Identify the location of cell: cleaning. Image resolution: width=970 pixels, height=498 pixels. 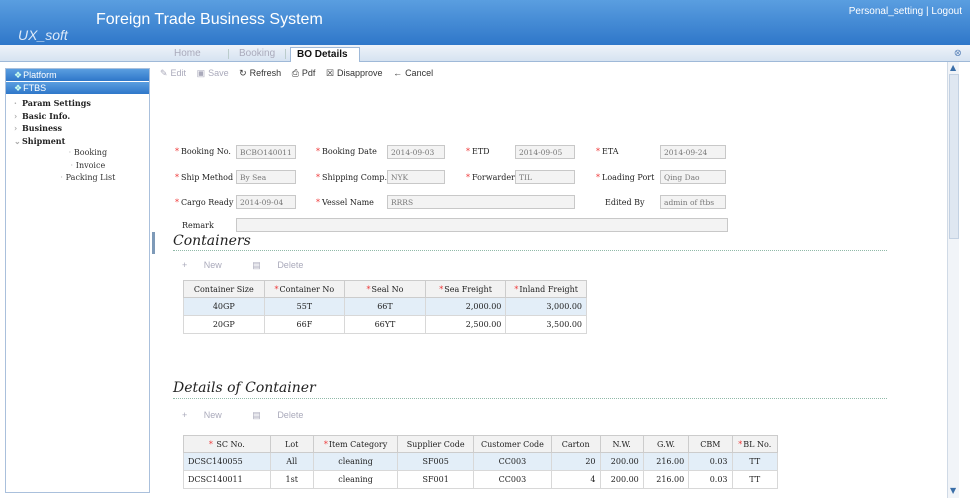
(355, 479).